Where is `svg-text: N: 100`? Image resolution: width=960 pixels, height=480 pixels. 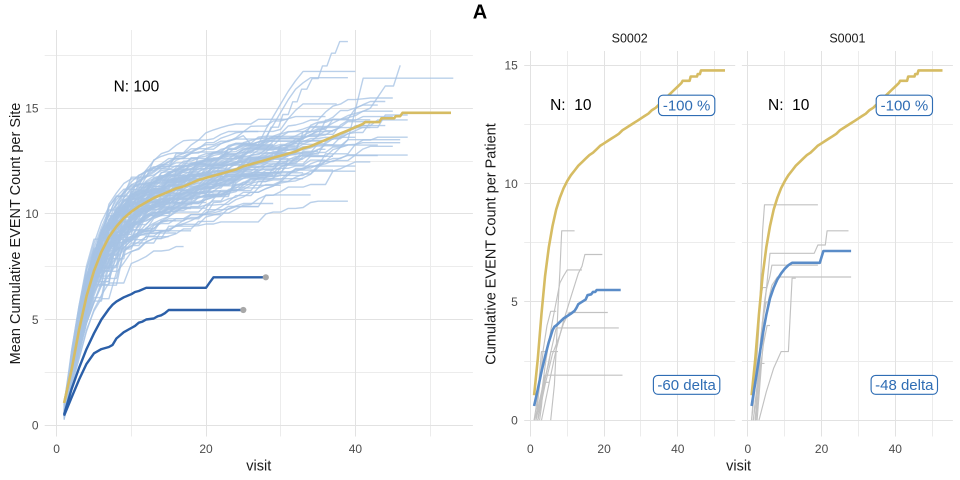
svg-text: N: 100 is located at coordinates (137, 86).